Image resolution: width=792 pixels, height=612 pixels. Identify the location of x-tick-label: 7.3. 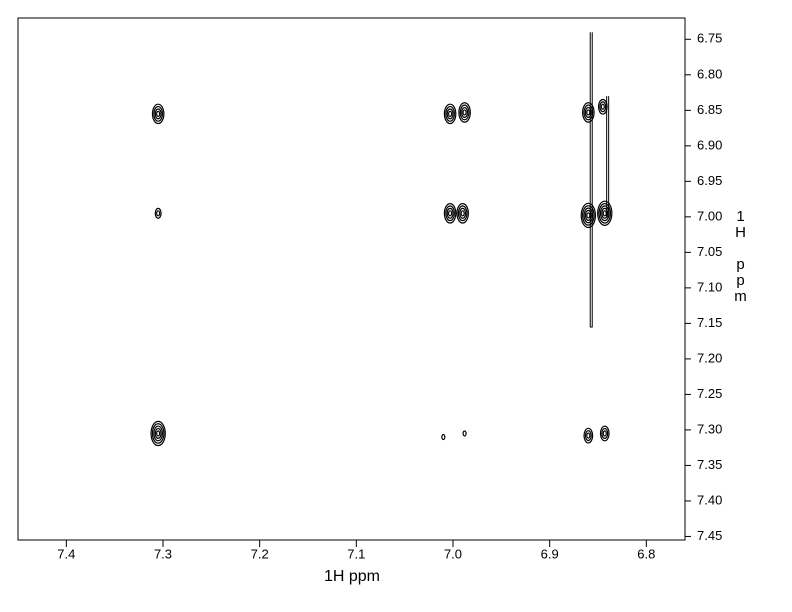
(163, 553).